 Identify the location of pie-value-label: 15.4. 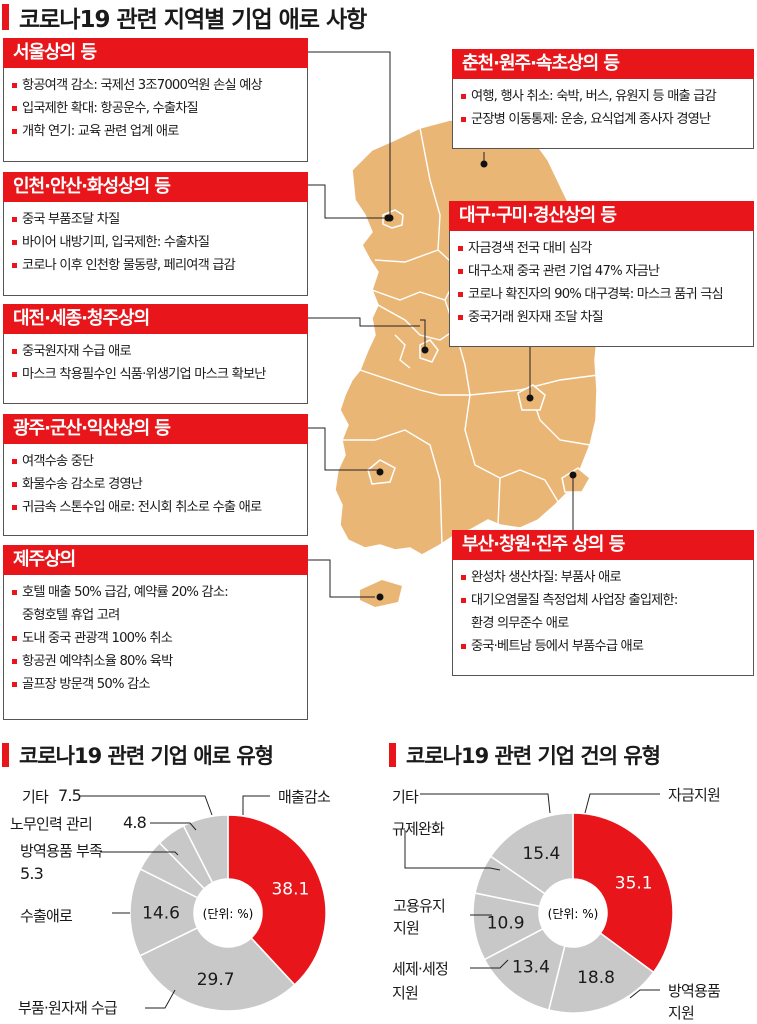
(541, 854).